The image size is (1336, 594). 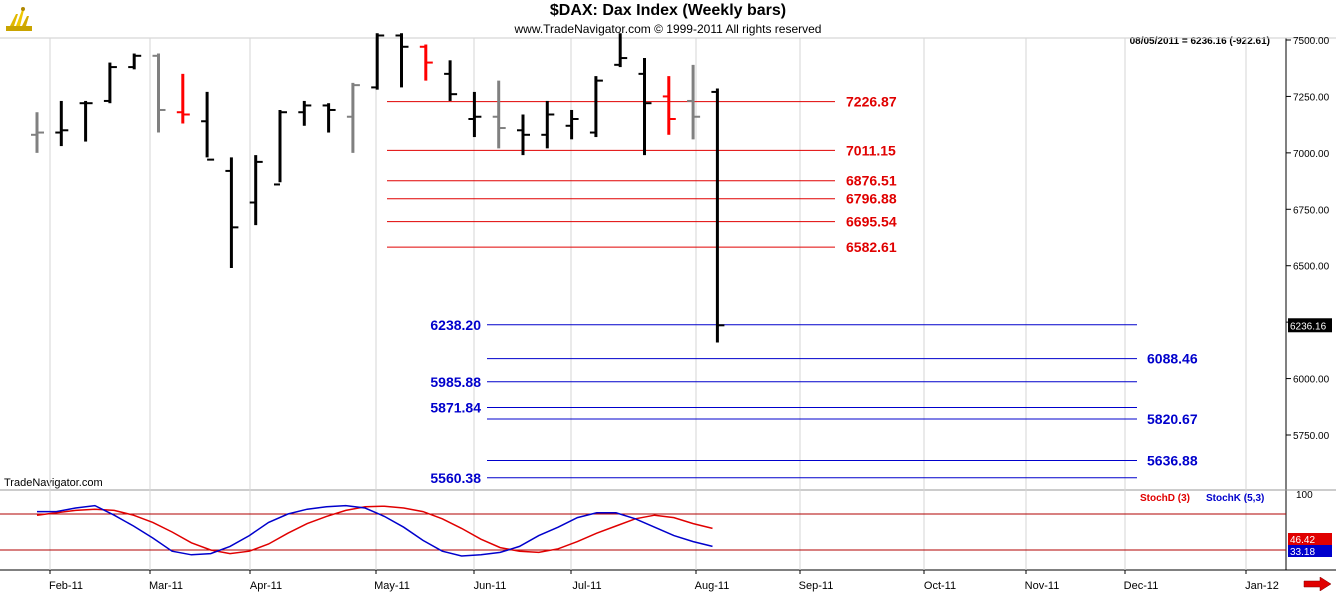 I want to click on resistance-label: 6582.61, so click(x=871, y=247).